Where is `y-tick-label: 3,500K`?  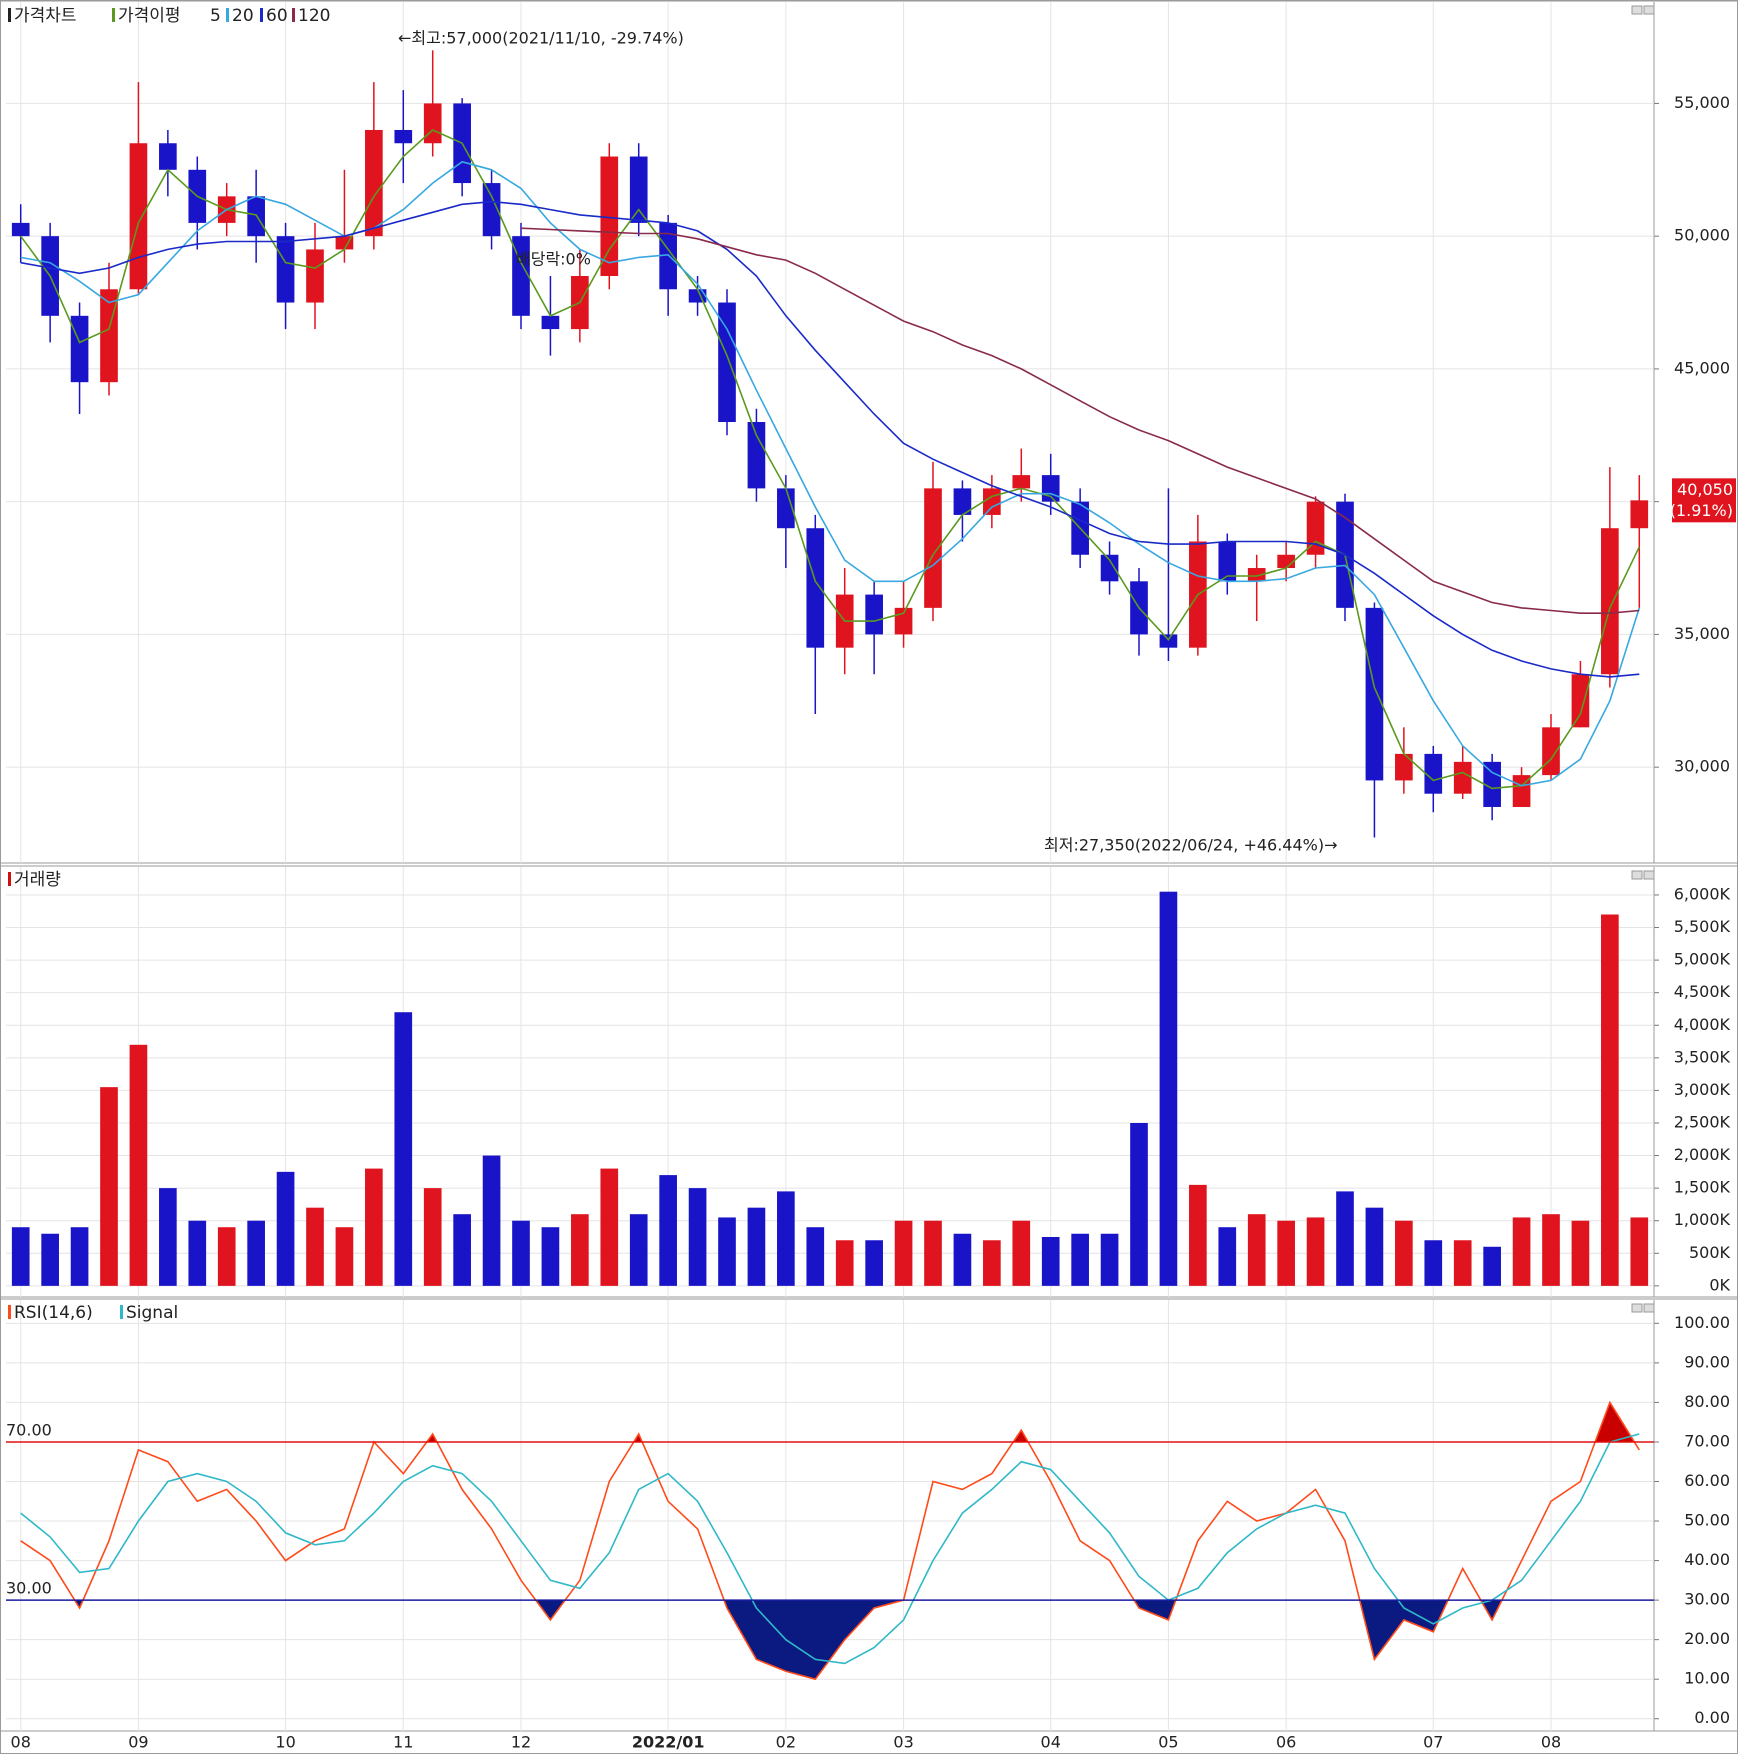
y-tick-label: 3,500K is located at coordinates (1702, 1056).